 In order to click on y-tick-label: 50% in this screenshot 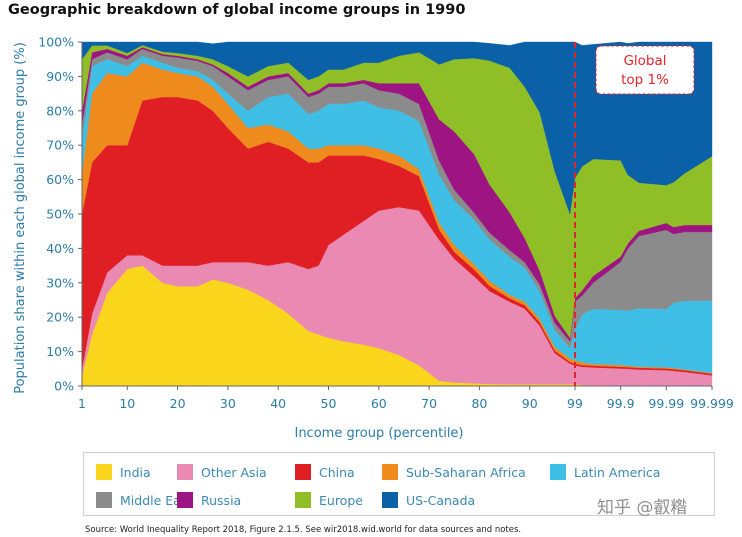, I will do `click(60, 214)`.